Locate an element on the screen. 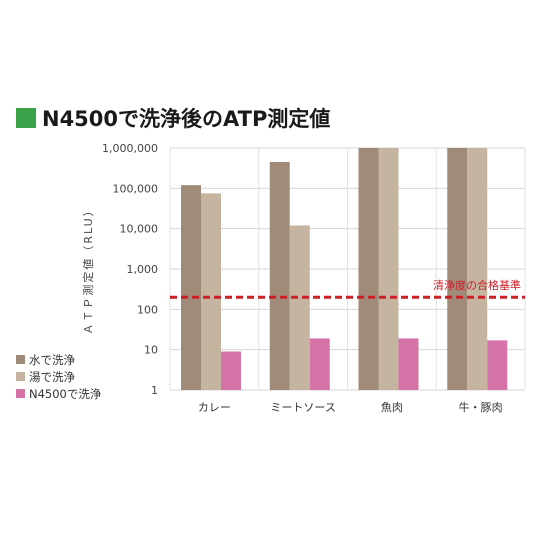  y-tick-label: 10 is located at coordinates (151, 350).